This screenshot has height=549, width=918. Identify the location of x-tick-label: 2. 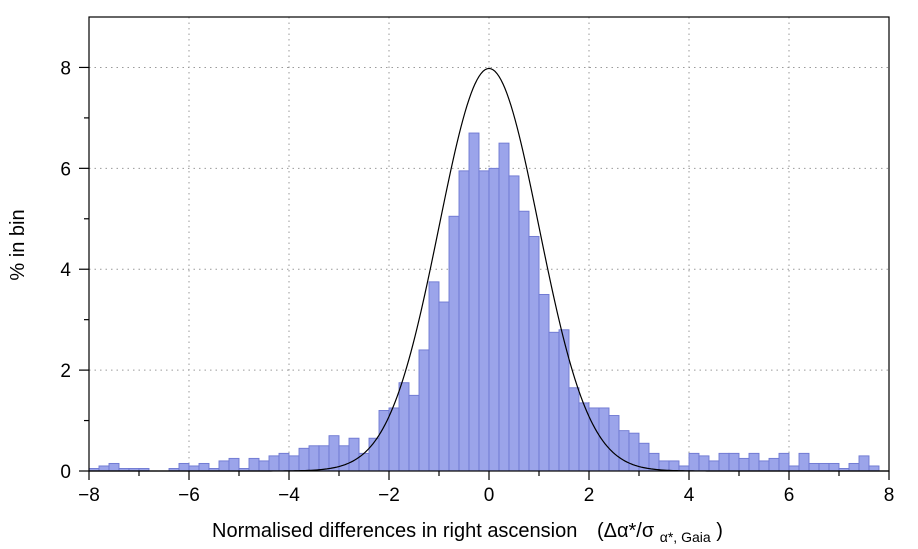
(589, 495).